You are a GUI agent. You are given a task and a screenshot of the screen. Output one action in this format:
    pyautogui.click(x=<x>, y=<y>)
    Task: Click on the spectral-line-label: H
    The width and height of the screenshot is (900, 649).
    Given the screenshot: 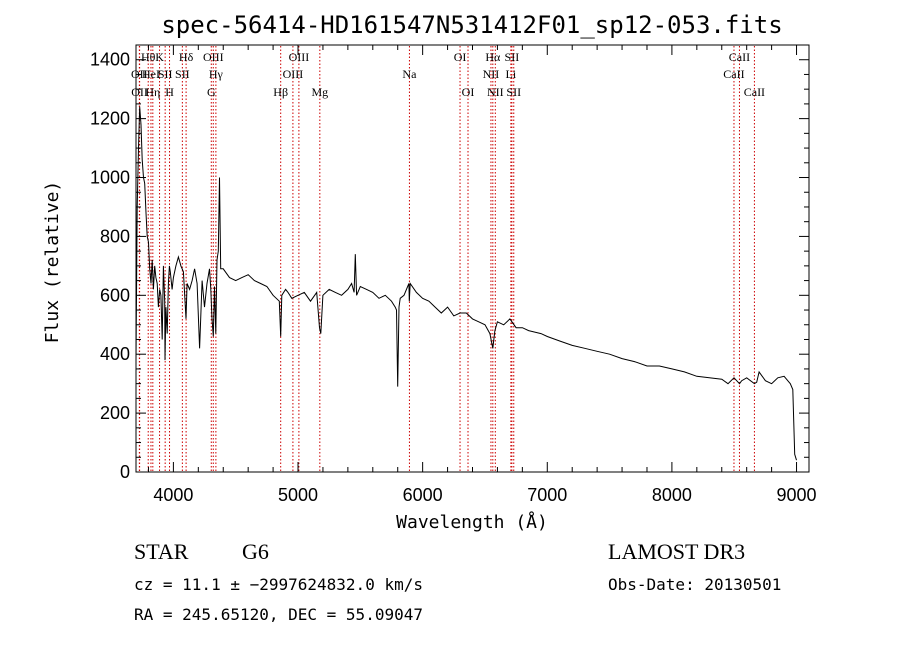 What is the action you would take?
    pyautogui.click(x=169, y=92)
    